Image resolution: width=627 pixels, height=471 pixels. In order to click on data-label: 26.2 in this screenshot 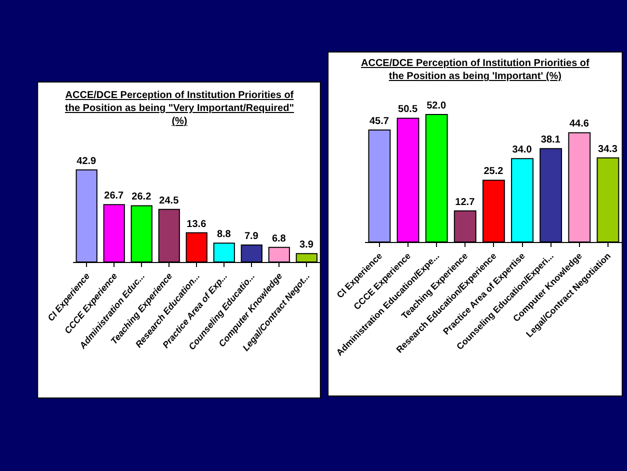, I will do `click(142, 197)`.